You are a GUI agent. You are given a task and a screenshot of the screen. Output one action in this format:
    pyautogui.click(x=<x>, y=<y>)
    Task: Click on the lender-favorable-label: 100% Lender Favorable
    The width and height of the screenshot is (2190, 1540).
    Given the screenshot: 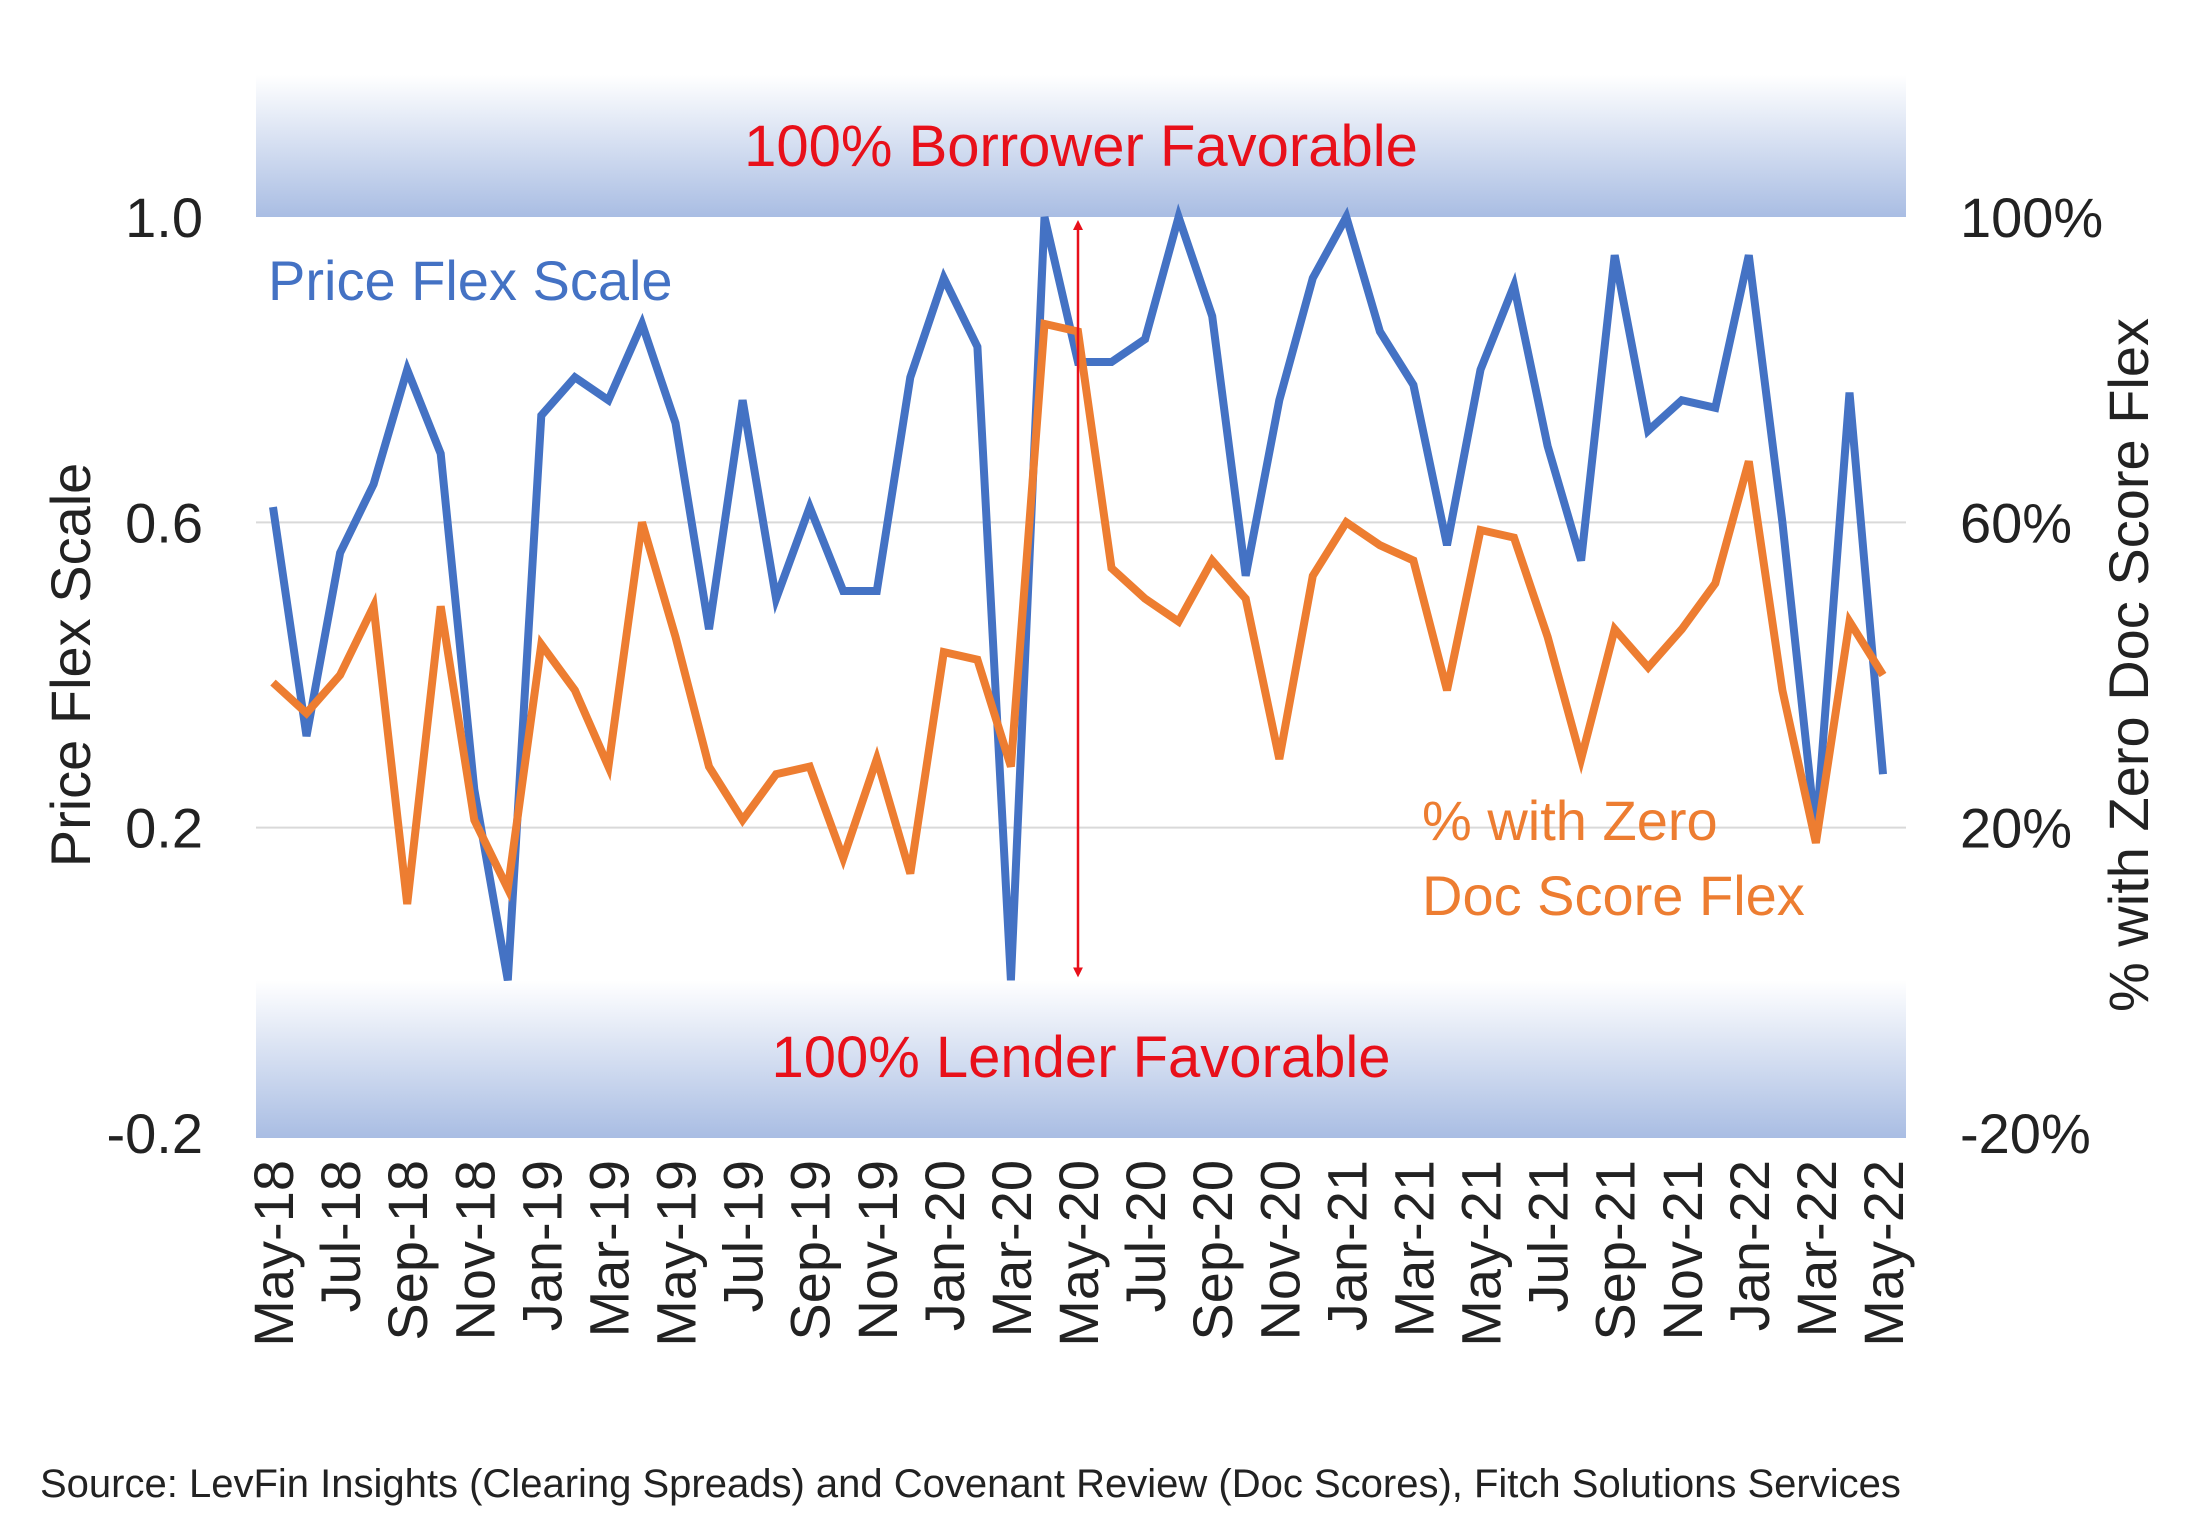 What is the action you would take?
    pyautogui.click(x=1080, y=1057)
    